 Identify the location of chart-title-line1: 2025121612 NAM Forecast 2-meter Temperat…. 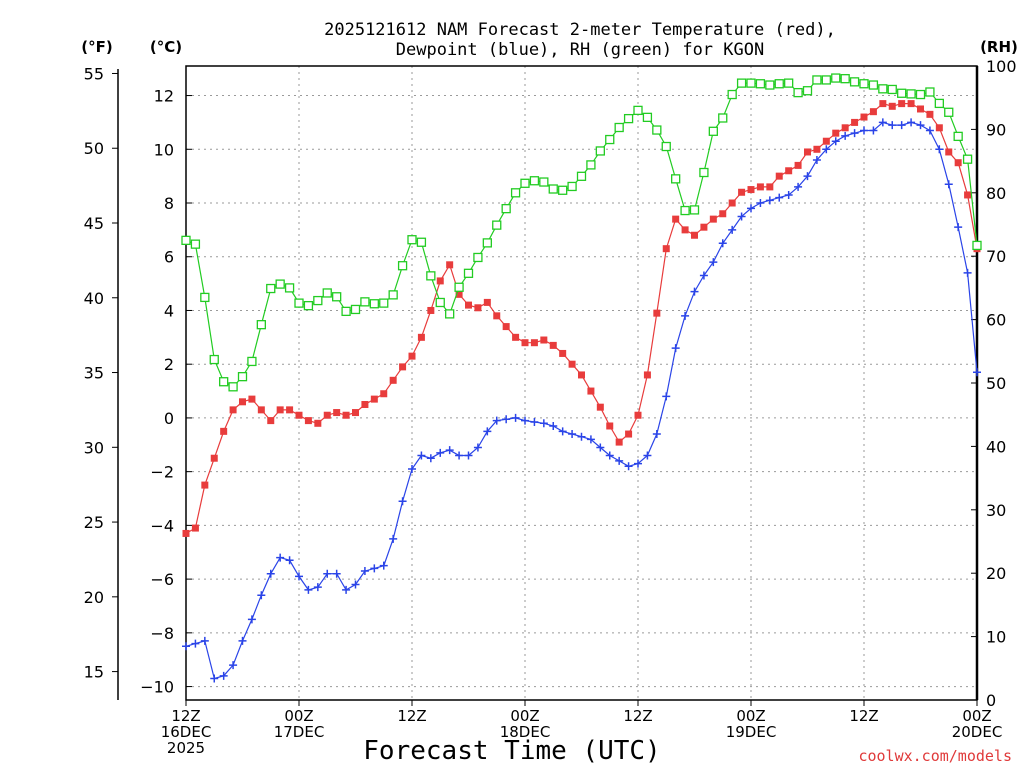
(580, 30).